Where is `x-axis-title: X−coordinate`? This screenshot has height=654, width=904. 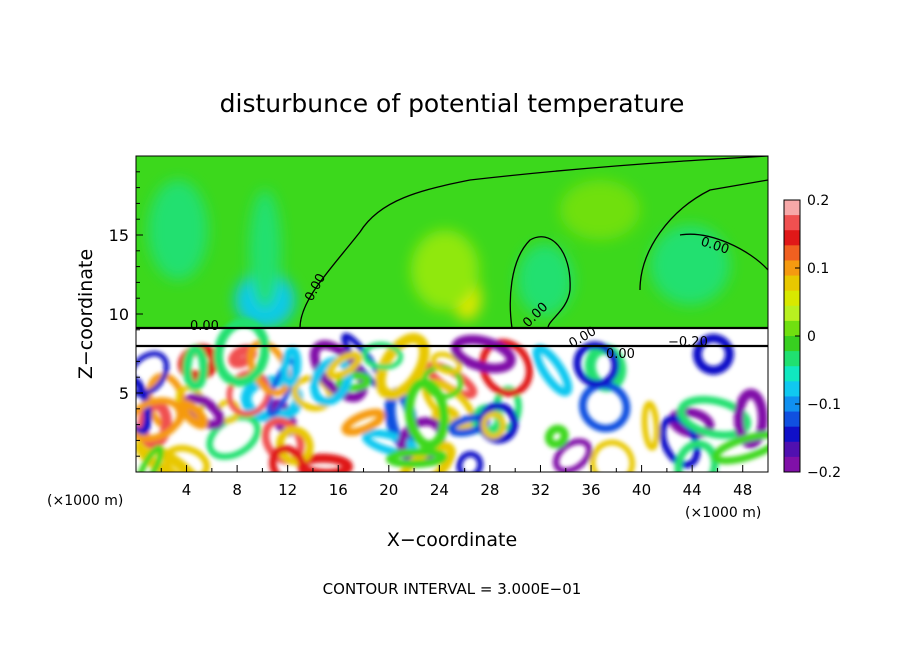
x-axis-title: X−coordinate is located at coordinates (452, 540).